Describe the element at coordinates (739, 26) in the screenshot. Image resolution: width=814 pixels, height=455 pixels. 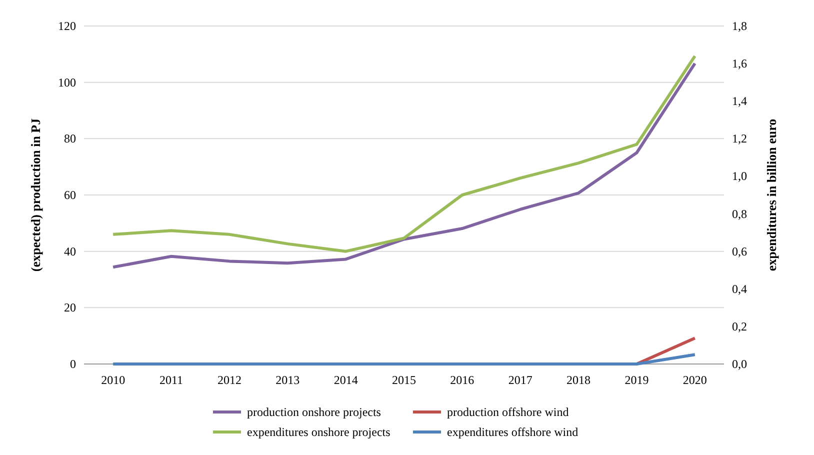
I see `y2-tick-label: 1,8` at that location.